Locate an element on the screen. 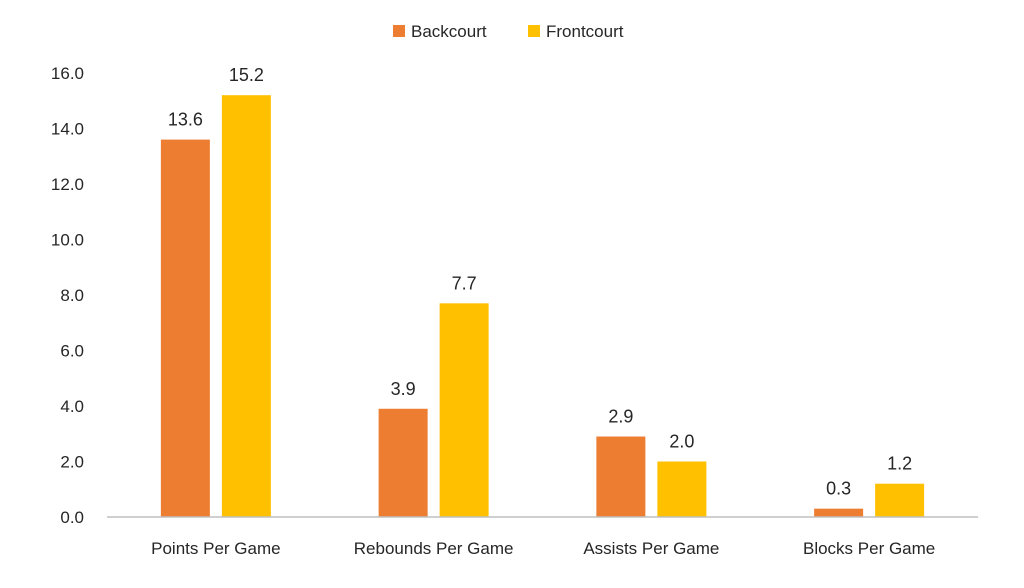  y-axis: 0.0 2.0 4.0 6.0 8.0 10.0 12.0 14.0 16.0 is located at coordinates (67, 295).